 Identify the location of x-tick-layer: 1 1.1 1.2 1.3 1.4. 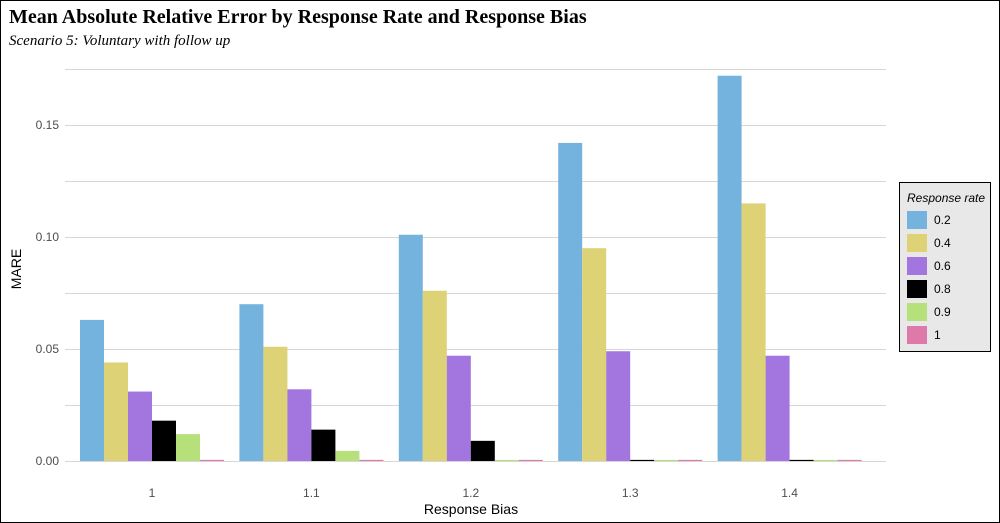
(474, 493).